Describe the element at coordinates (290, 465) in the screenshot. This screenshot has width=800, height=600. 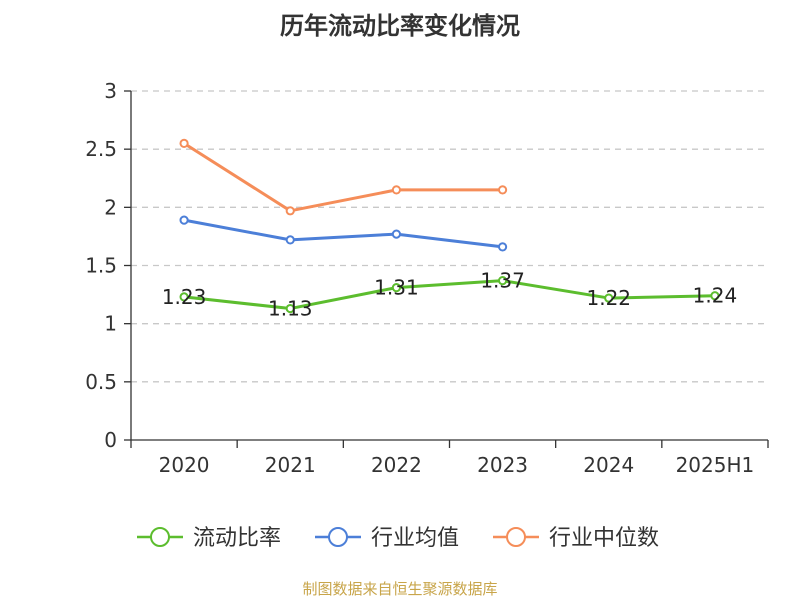
I see `x-tick-label: 2021` at that location.